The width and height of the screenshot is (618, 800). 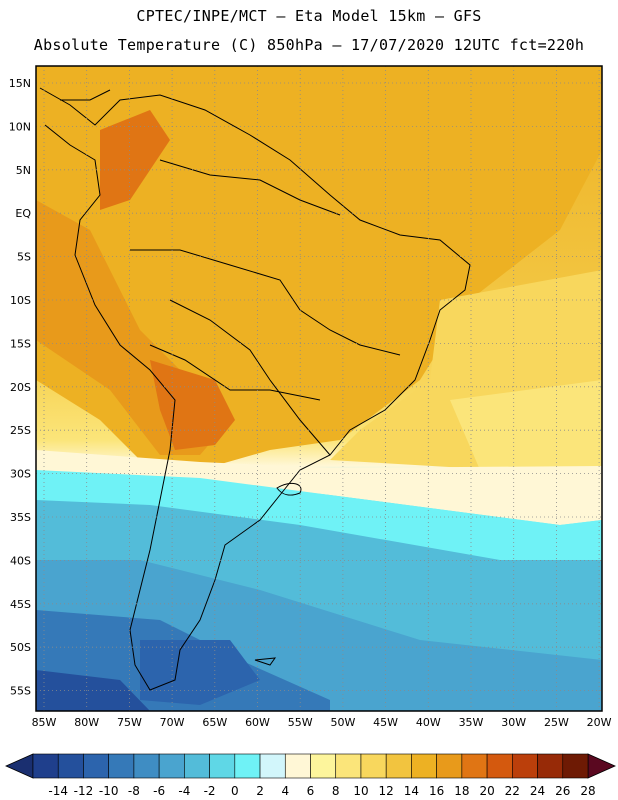 I want to click on colorbar-label: 6, so click(x=311, y=791).